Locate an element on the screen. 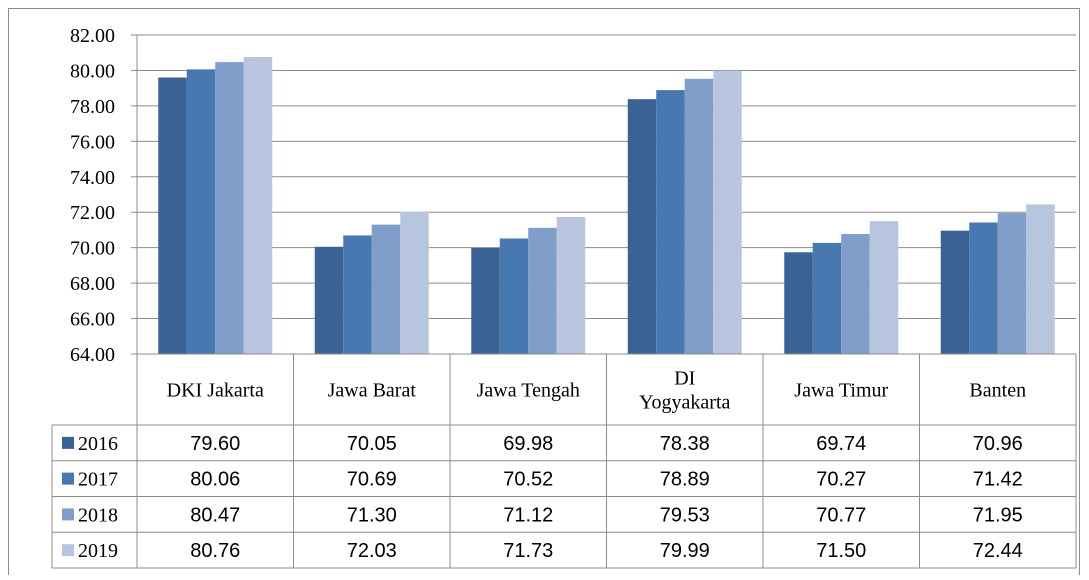 This screenshot has height=580, width=1089. y-tick-label: 68.00 is located at coordinates (92, 284).